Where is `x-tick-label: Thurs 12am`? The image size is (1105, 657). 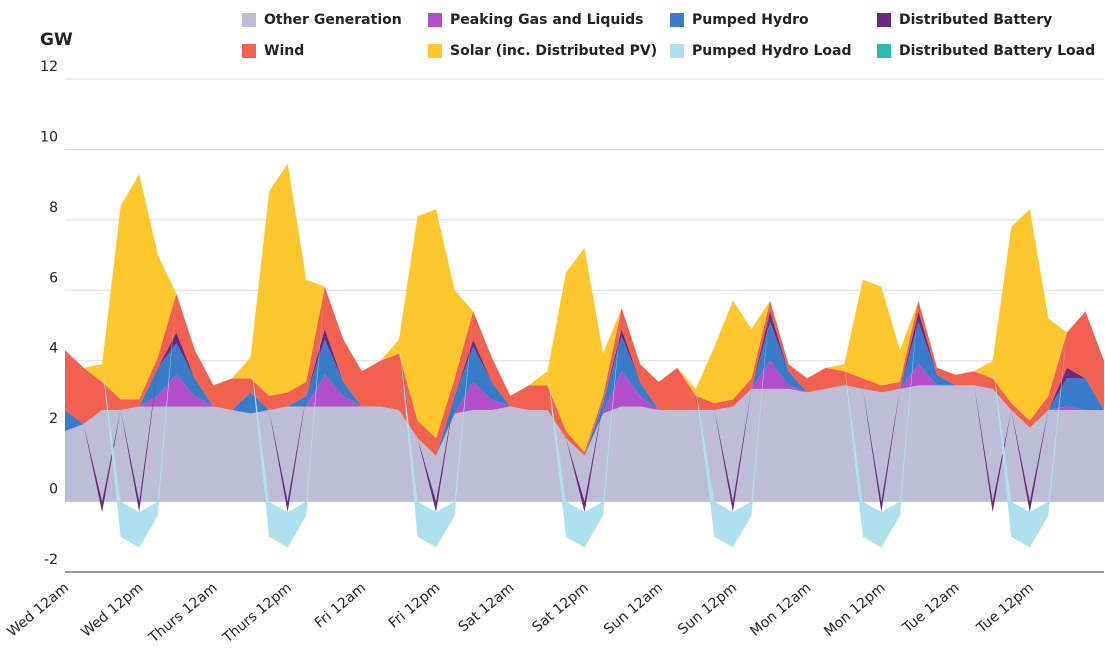
x-tick-label: Thurs 12am is located at coordinates (182, 613).